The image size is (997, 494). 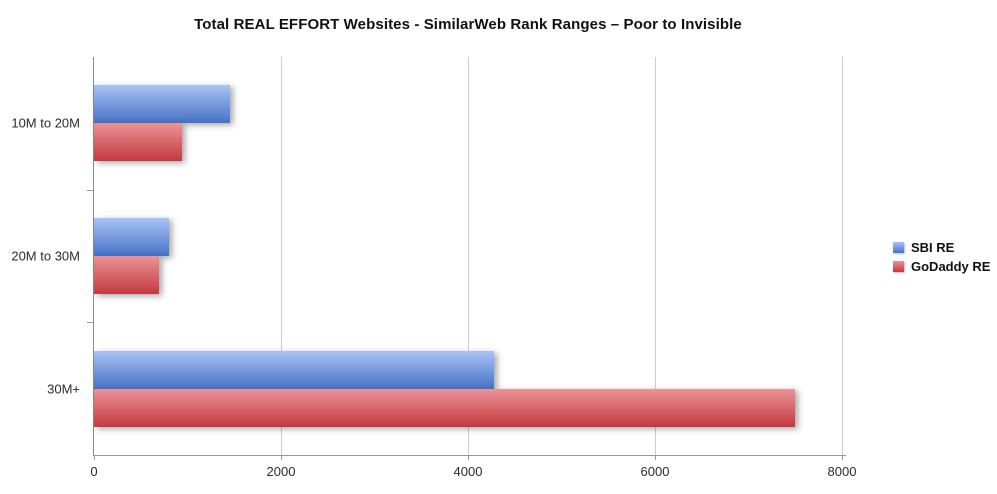 What do you see at coordinates (655, 471) in the screenshot?
I see `x-tick-label-6000: 6000` at bounding box center [655, 471].